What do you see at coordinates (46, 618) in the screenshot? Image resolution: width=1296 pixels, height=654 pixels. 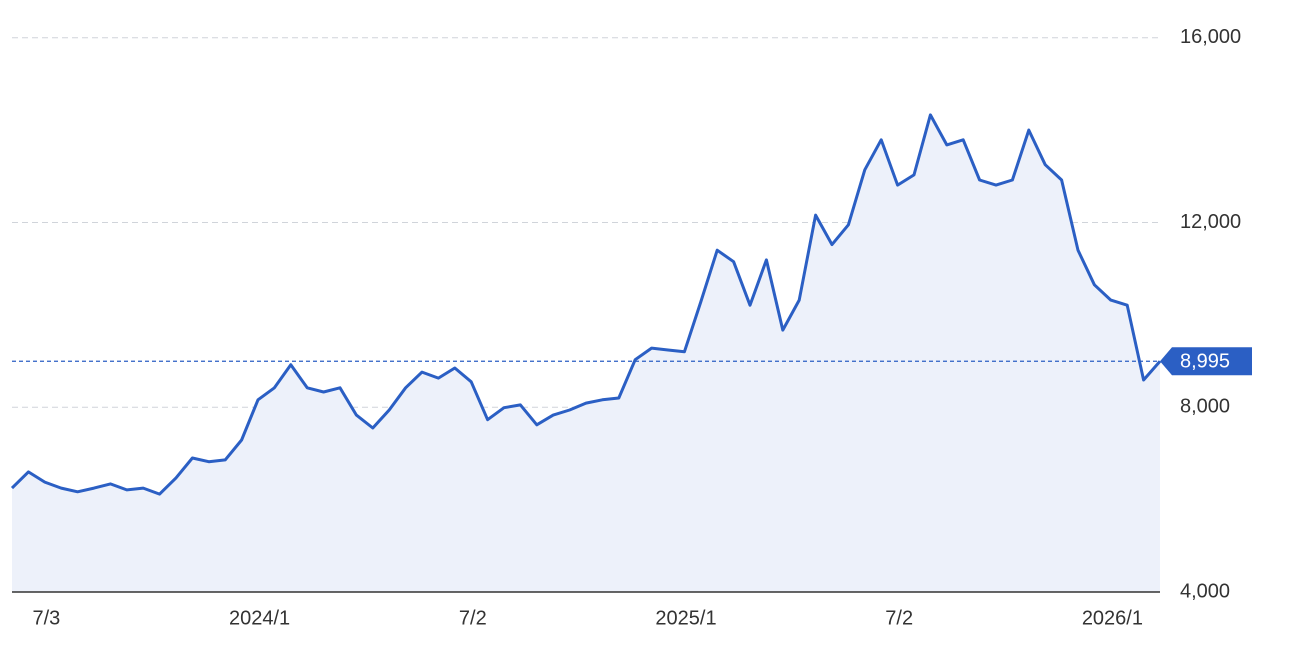 I see `x-tick-label: 7/3` at bounding box center [46, 618].